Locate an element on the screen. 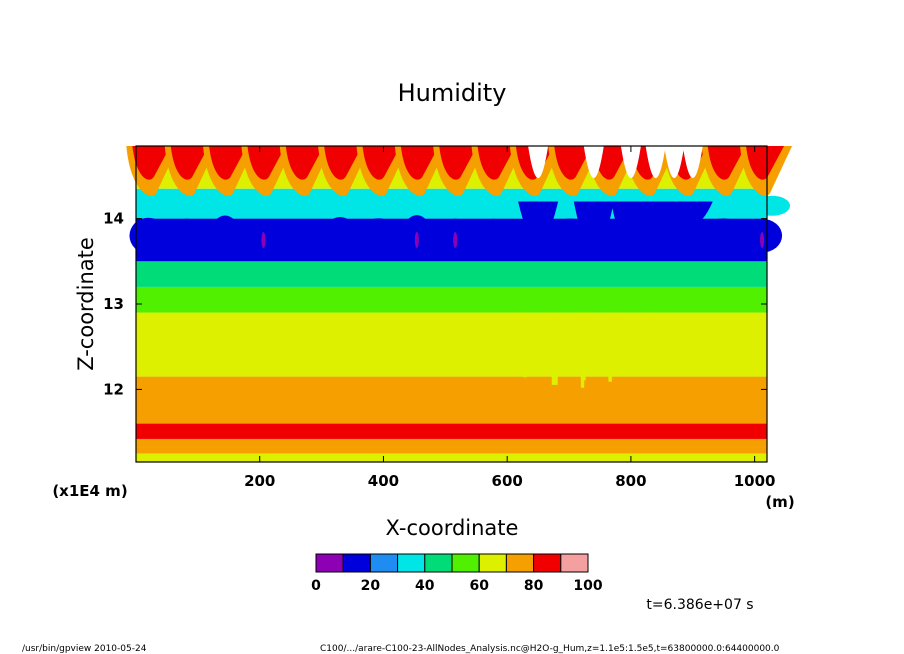 The height and width of the screenshot is (654, 904). y-tick-label: 14 is located at coordinates (113, 219).